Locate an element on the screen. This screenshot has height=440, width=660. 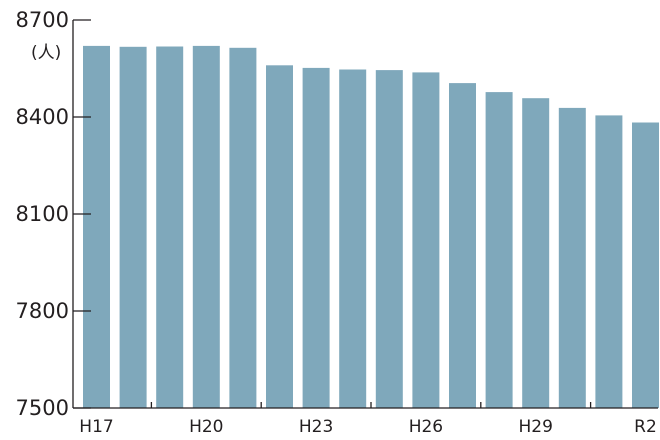
bar-H30 is located at coordinates (572, 258).